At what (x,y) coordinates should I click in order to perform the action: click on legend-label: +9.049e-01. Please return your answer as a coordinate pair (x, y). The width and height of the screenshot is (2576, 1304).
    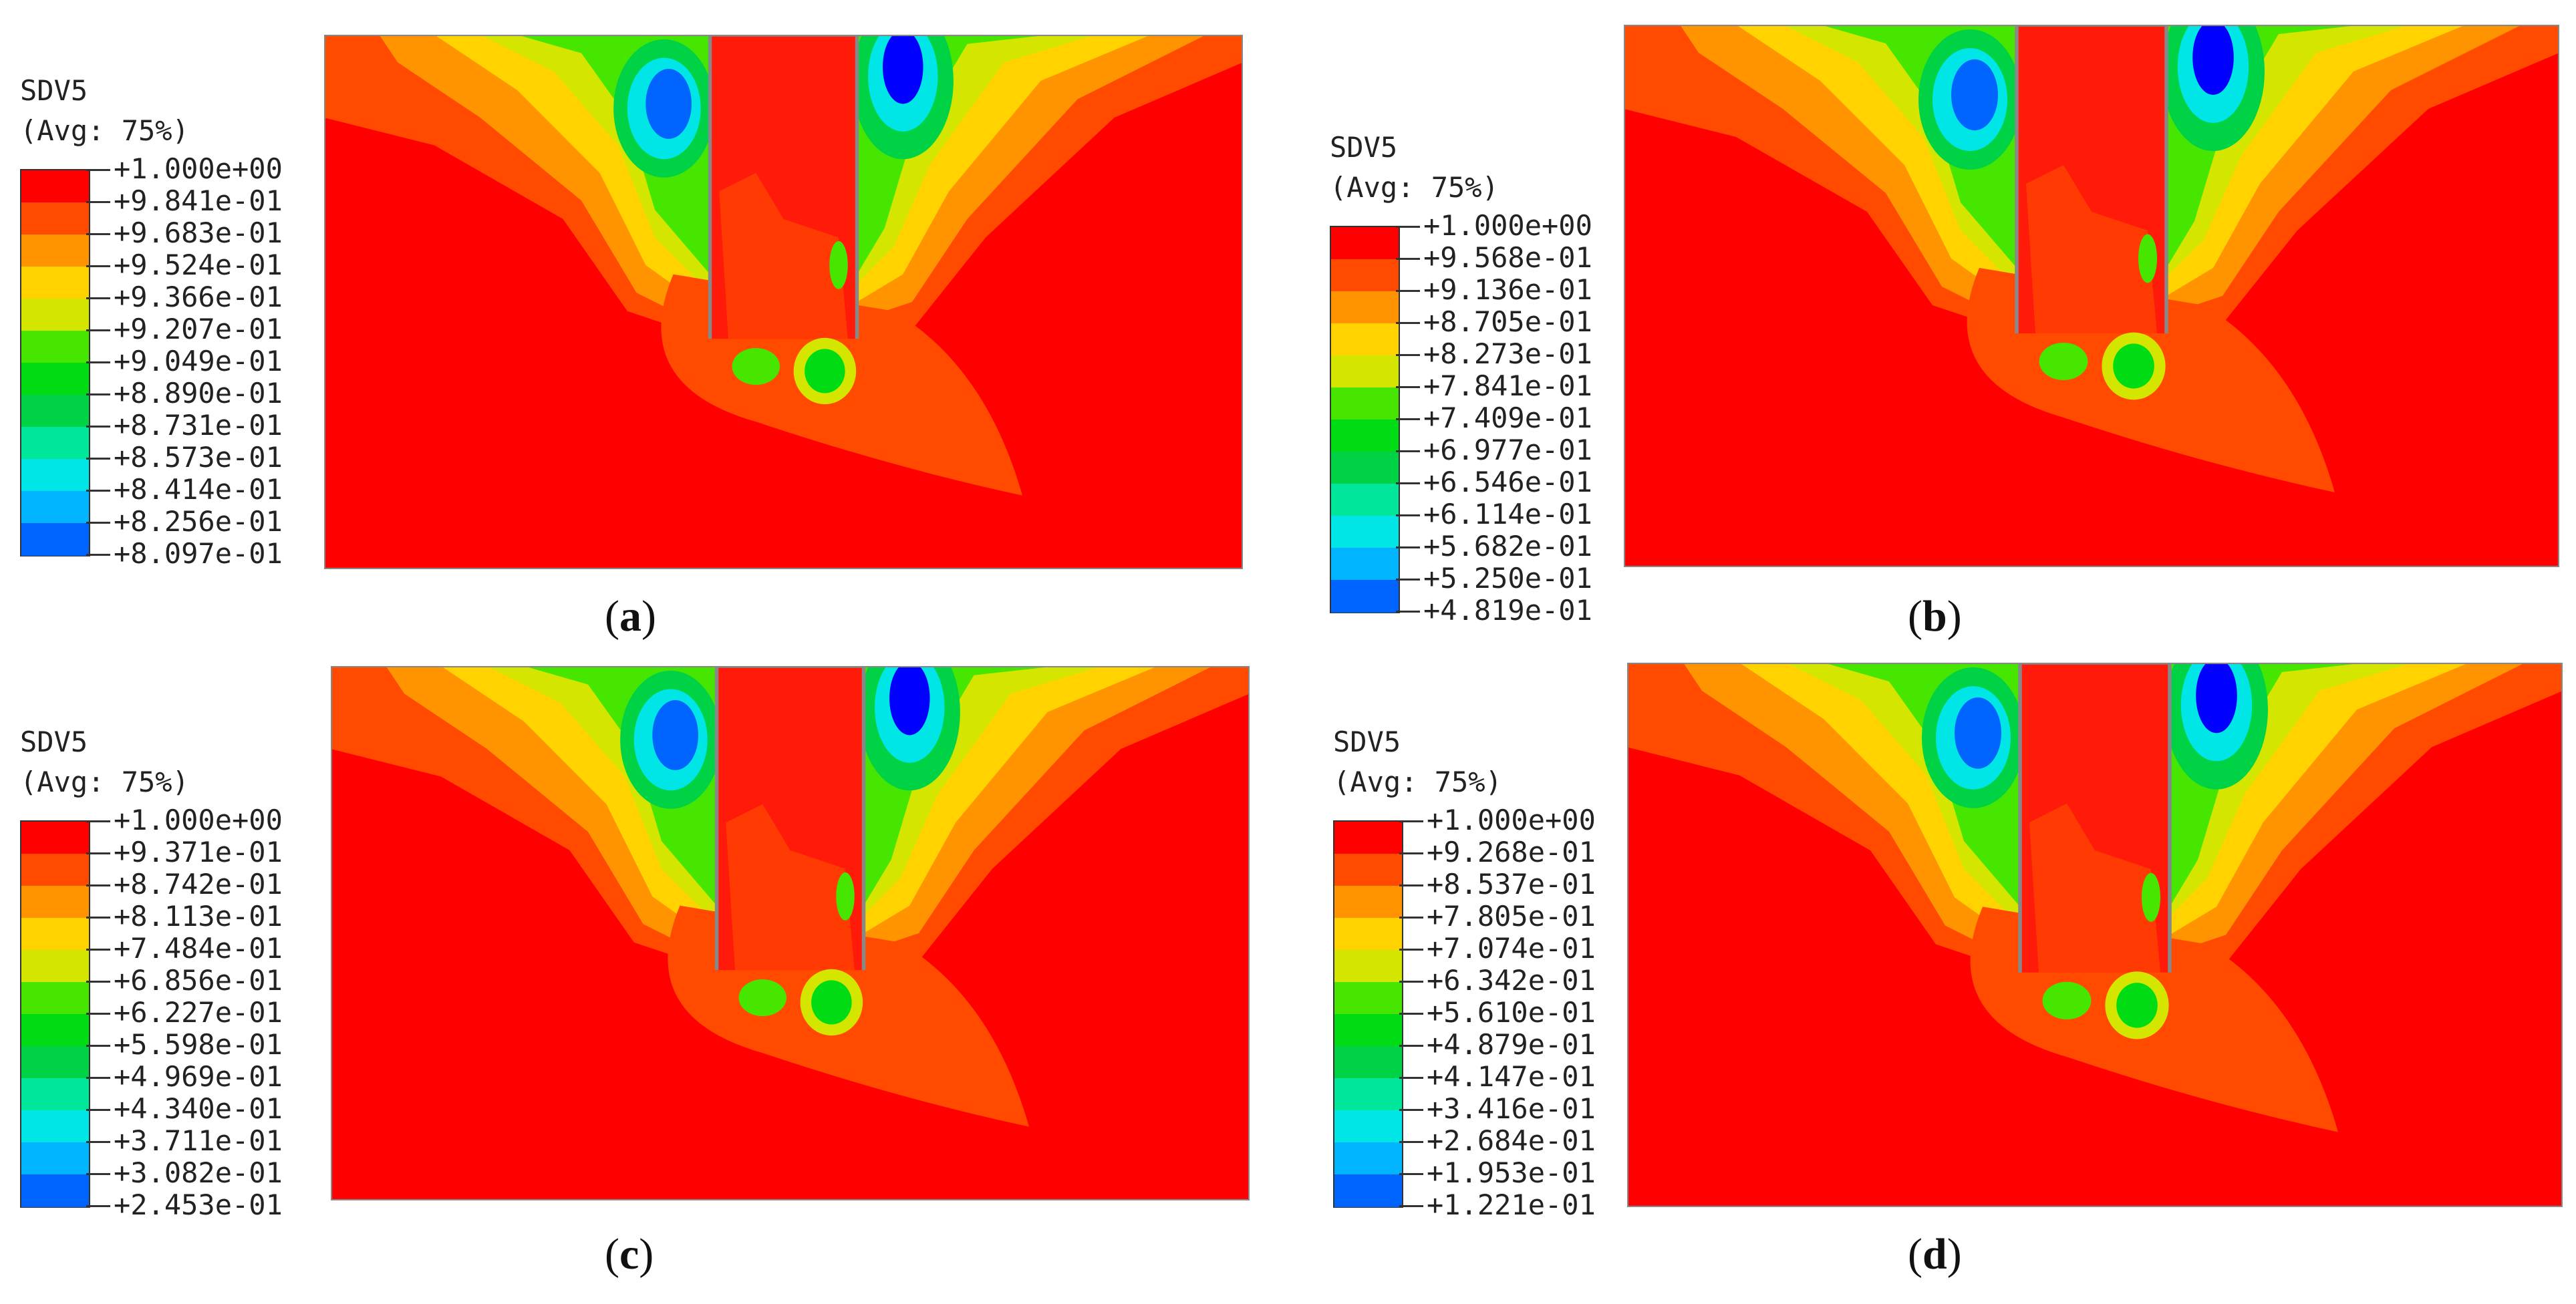
    Looking at the image, I should click on (198, 361).